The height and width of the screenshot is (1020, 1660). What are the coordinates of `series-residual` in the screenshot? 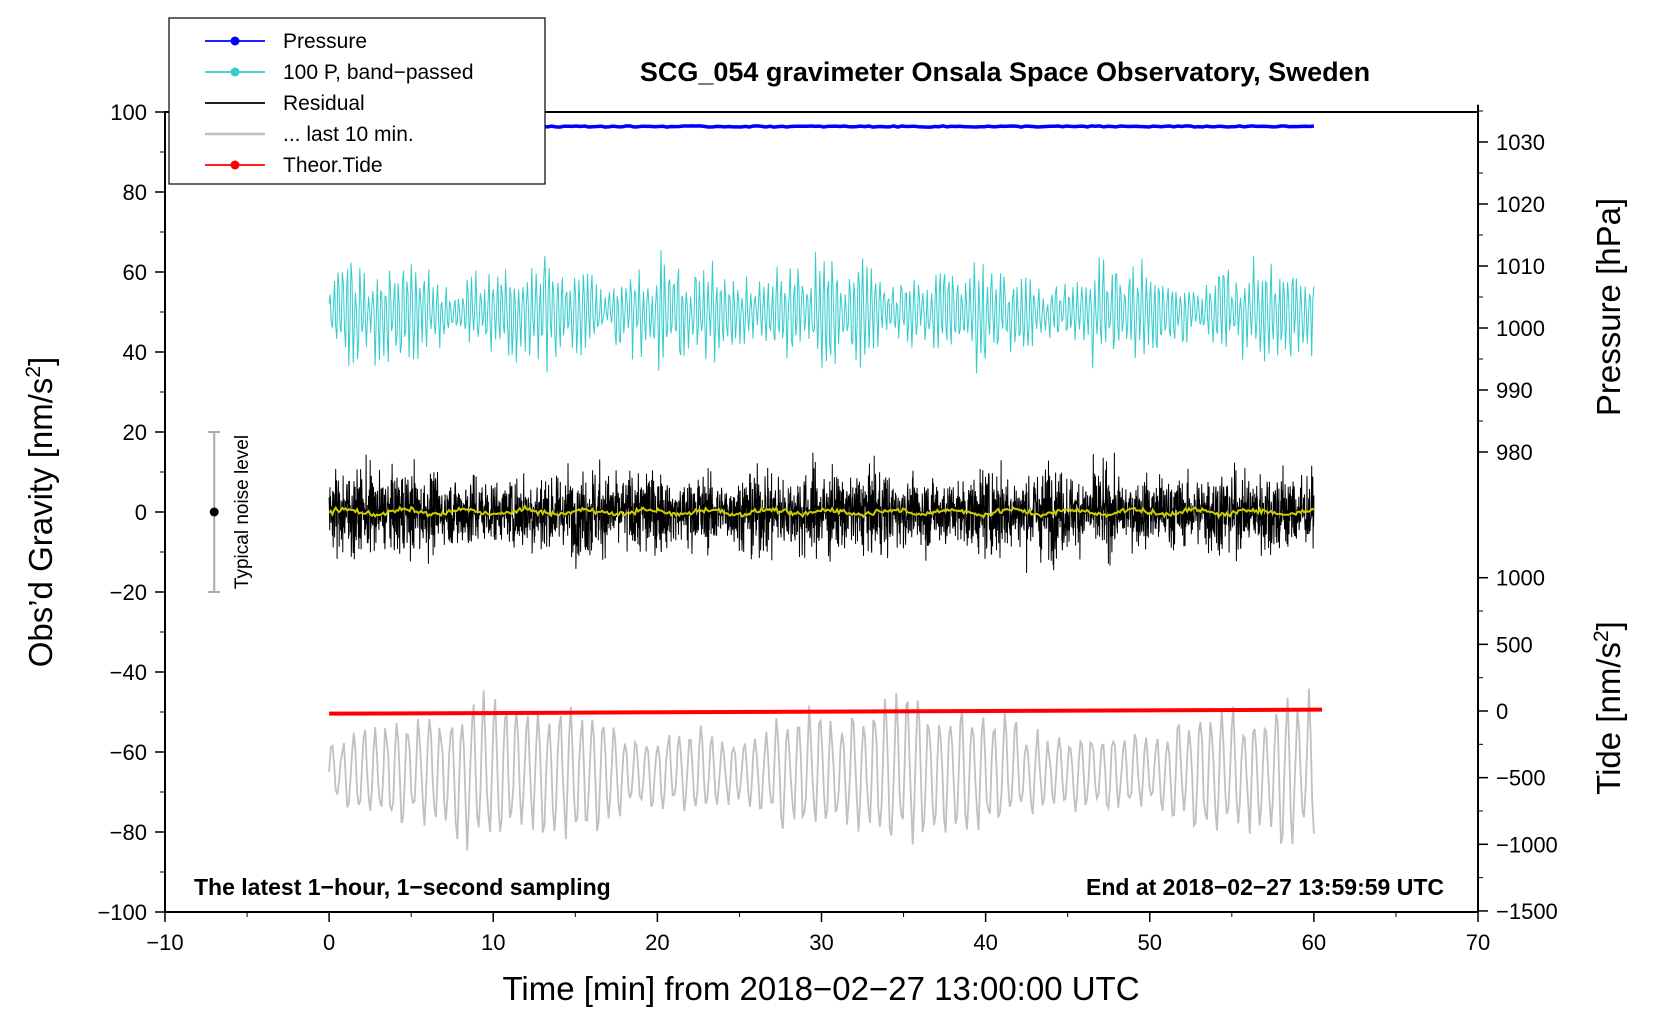 It's located at (821, 513).